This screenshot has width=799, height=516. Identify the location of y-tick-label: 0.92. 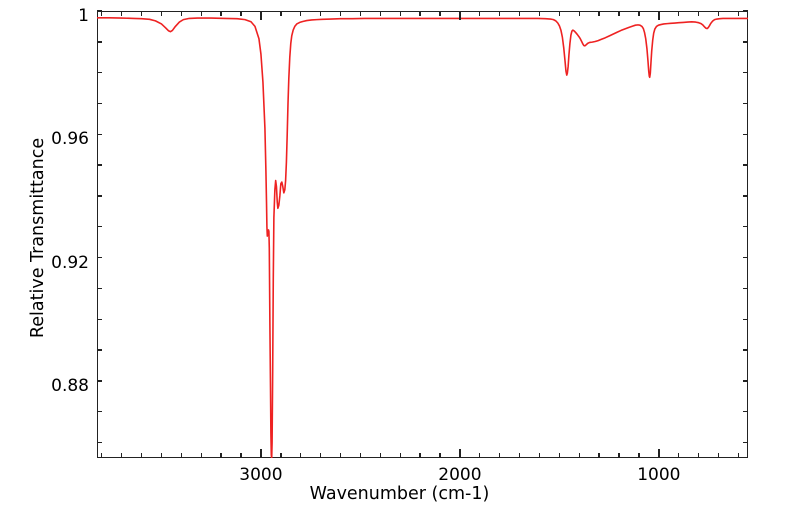
(70, 262).